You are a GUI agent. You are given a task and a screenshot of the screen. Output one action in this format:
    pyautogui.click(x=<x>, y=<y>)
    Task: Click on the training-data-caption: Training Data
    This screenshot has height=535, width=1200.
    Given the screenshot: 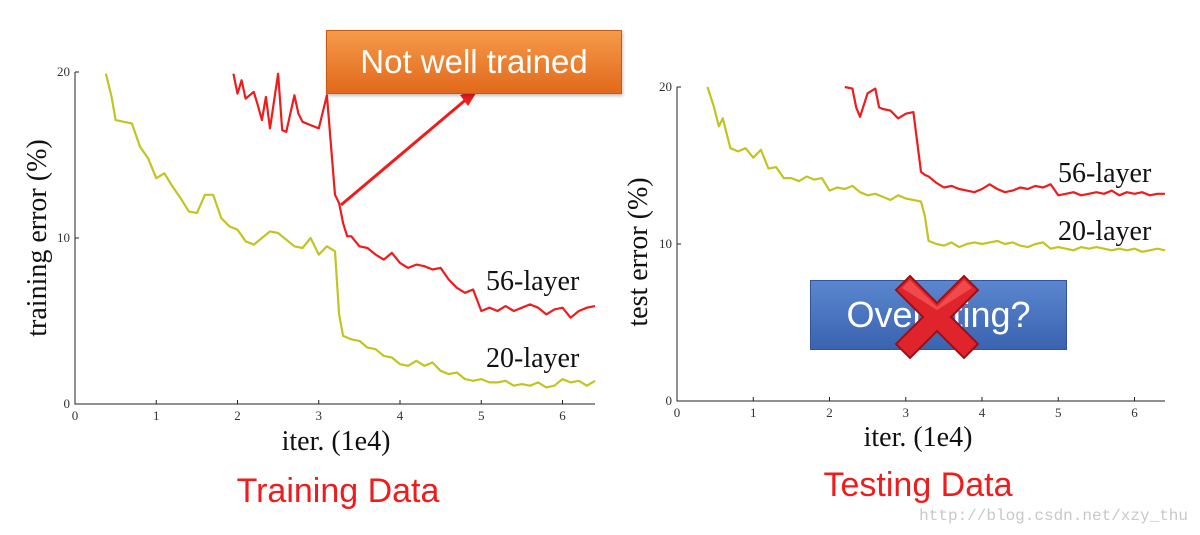 What is the action you would take?
    pyautogui.click(x=338, y=491)
    